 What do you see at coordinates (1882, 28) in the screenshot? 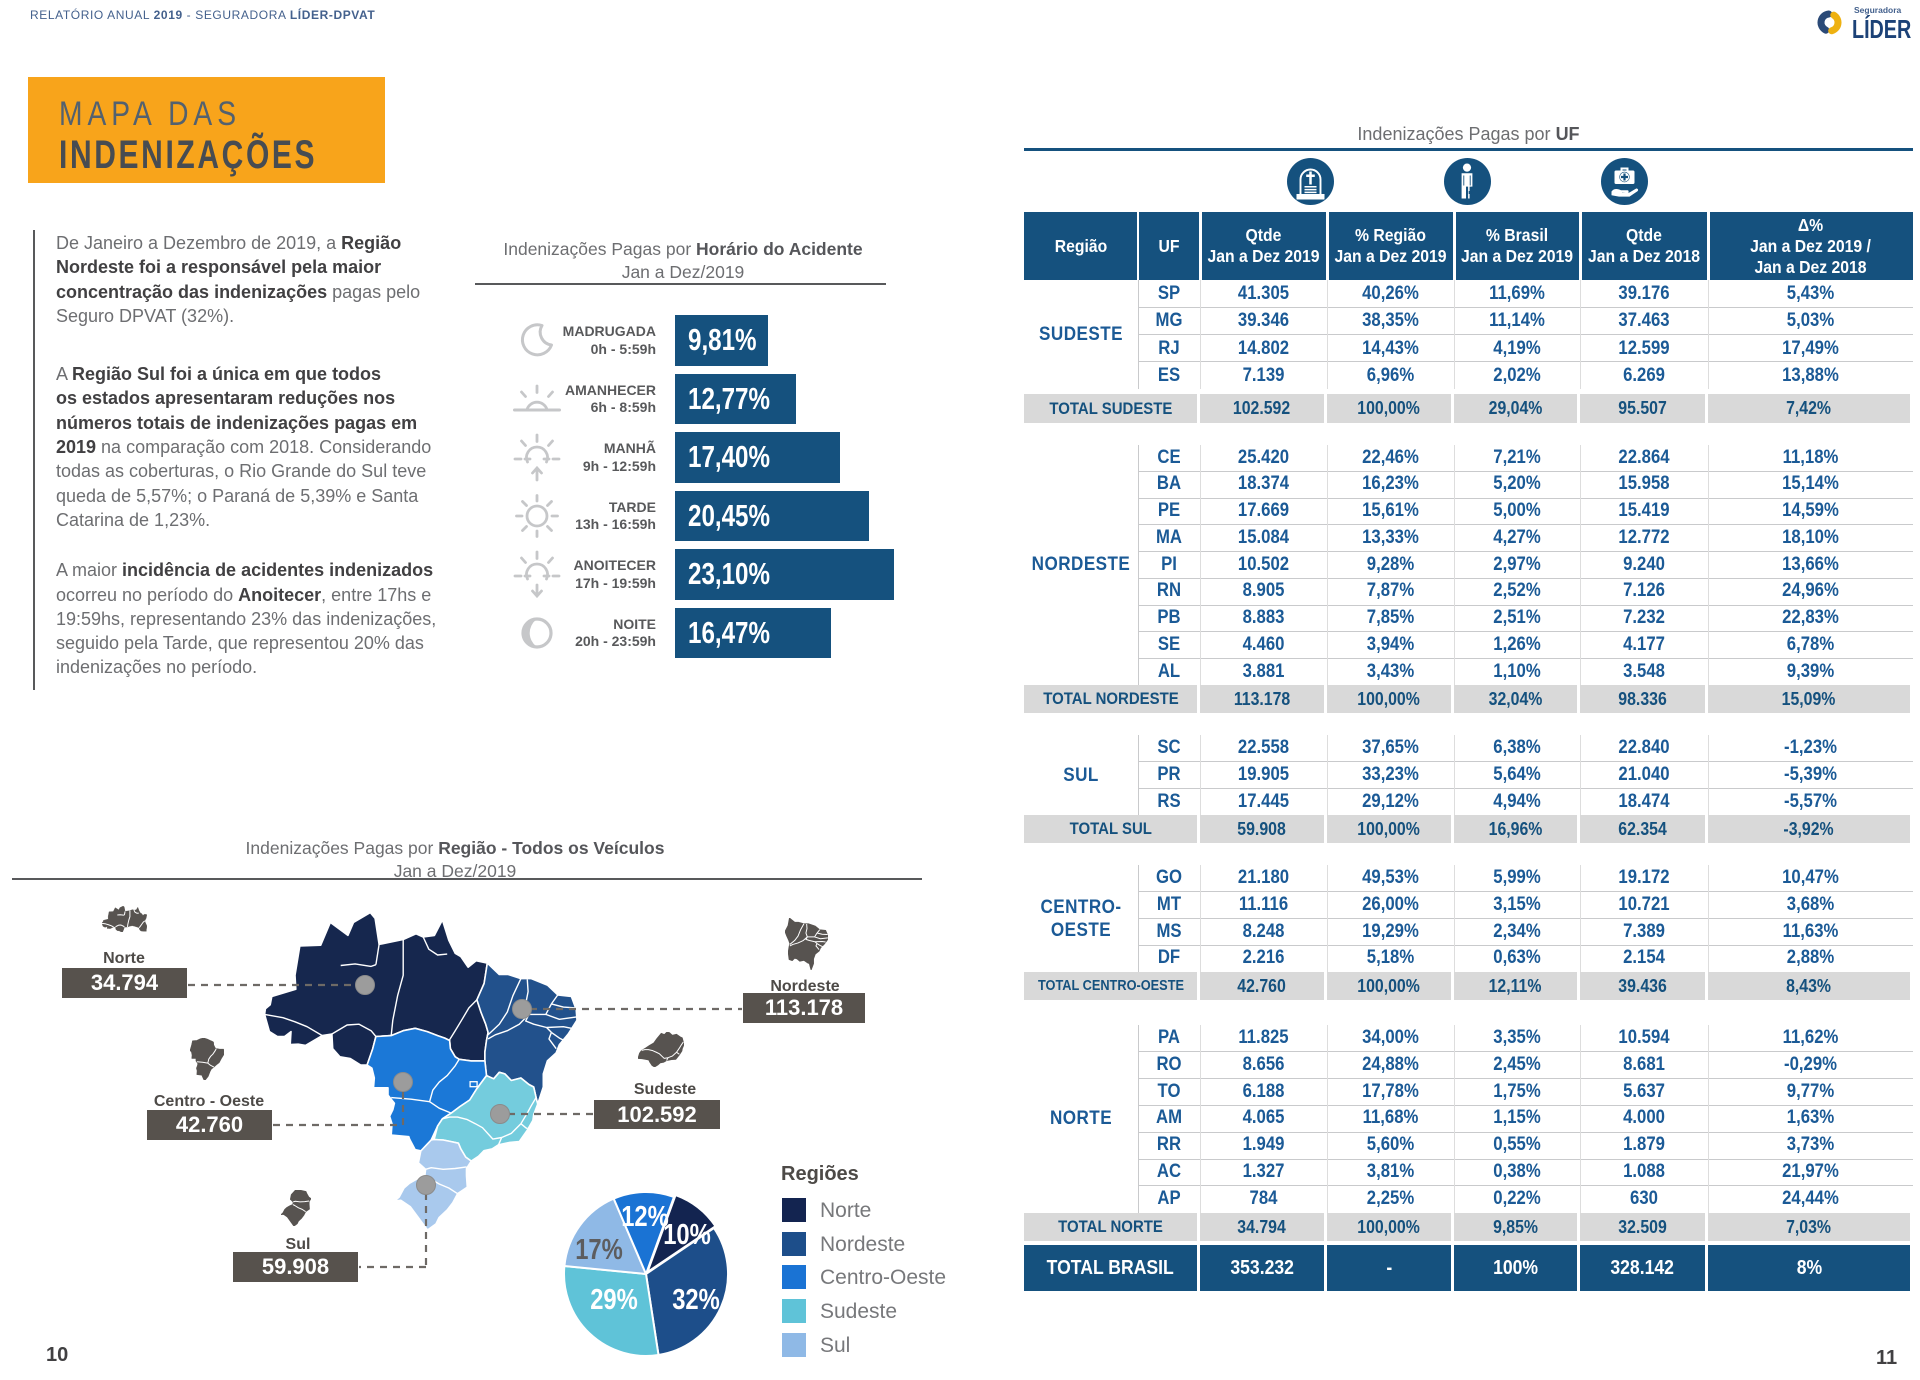
I see `svg-text: LÍDER` at bounding box center [1882, 28].